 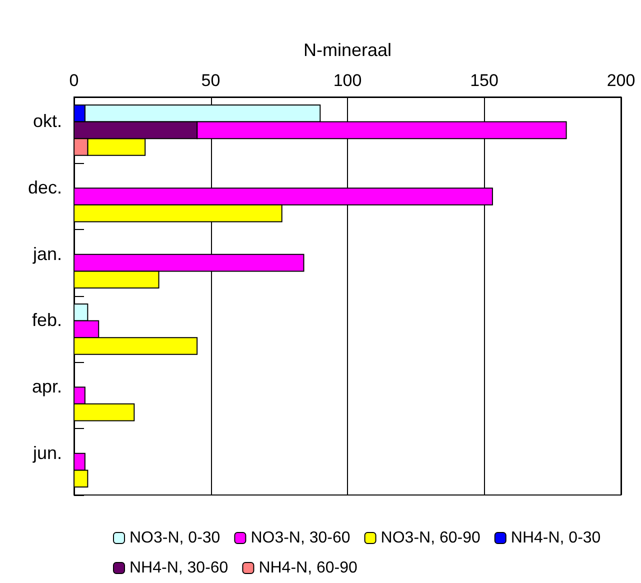 I want to click on legend-label: NO3-N, 30-60, so click(x=300, y=538).